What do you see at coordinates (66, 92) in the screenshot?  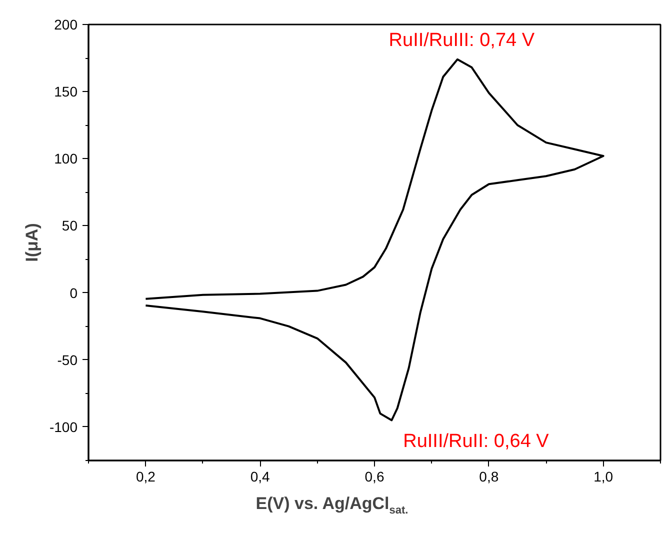 I see `y-tick-label: 150` at bounding box center [66, 92].